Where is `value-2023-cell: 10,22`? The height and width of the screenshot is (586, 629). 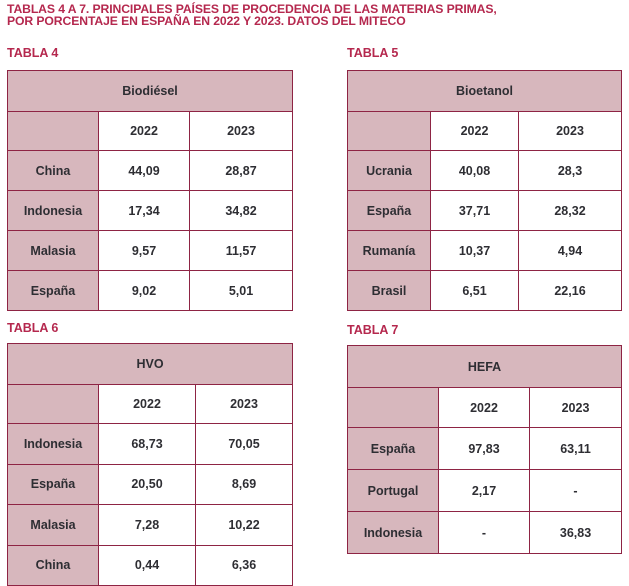 value-2023-cell: 10,22 is located at coordinates (244, 525).